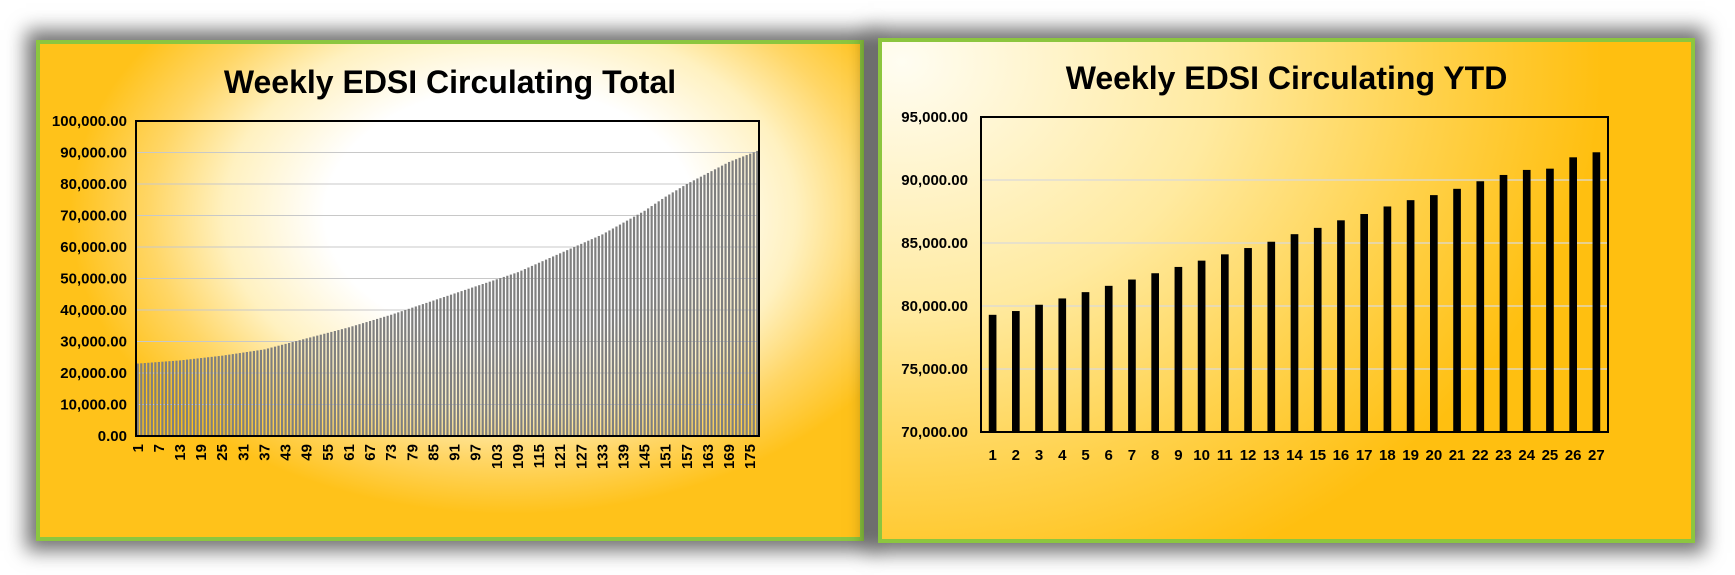 The width and height of the screenshot is (1735, 575). What do you see at coordinates (934, 369) in the screenshot?
I see `y-tick-label: 75,000.00` at bounding box center [934, 369].